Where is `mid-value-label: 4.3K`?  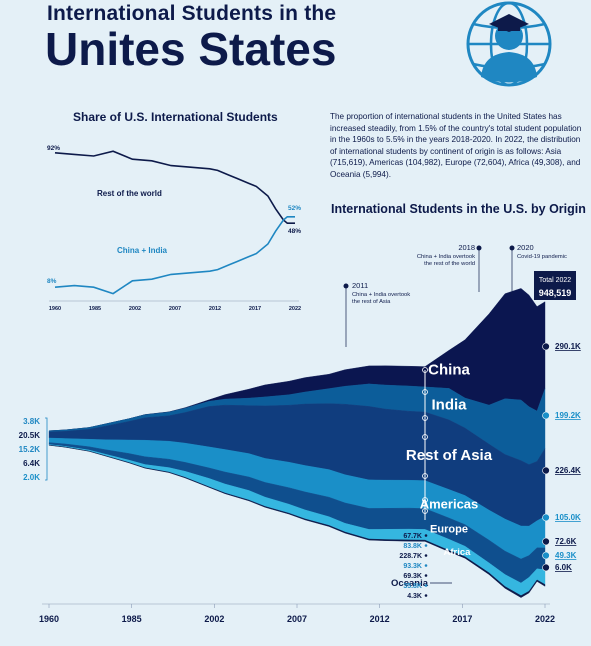
mid-value-label: 4.3K is located at coordinates (414, 596).